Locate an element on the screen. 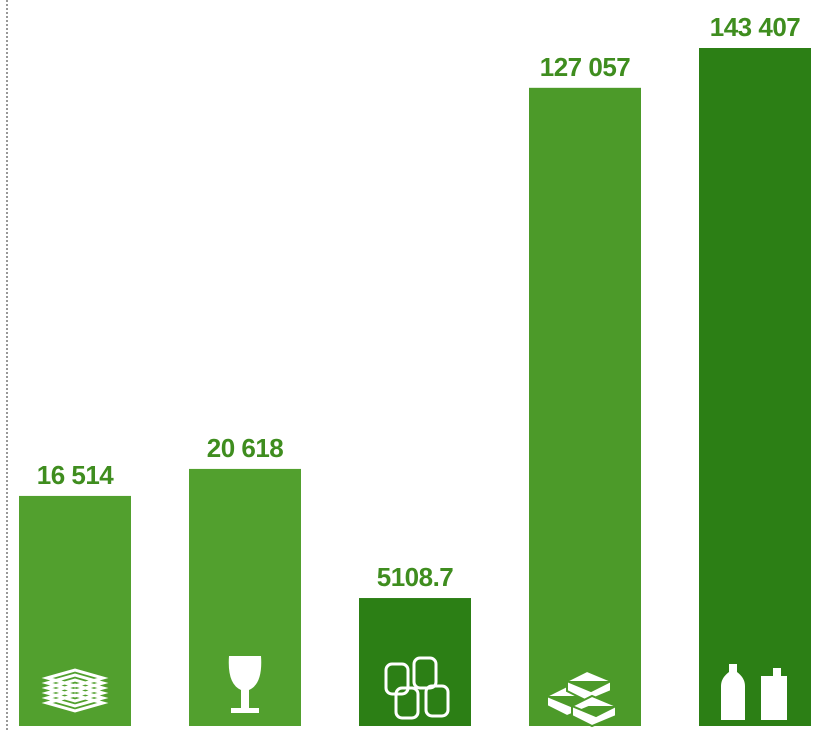 Image resolution: width=815 pixels, height=754 pixels. icon-brick is located at coordinates (594, 711).